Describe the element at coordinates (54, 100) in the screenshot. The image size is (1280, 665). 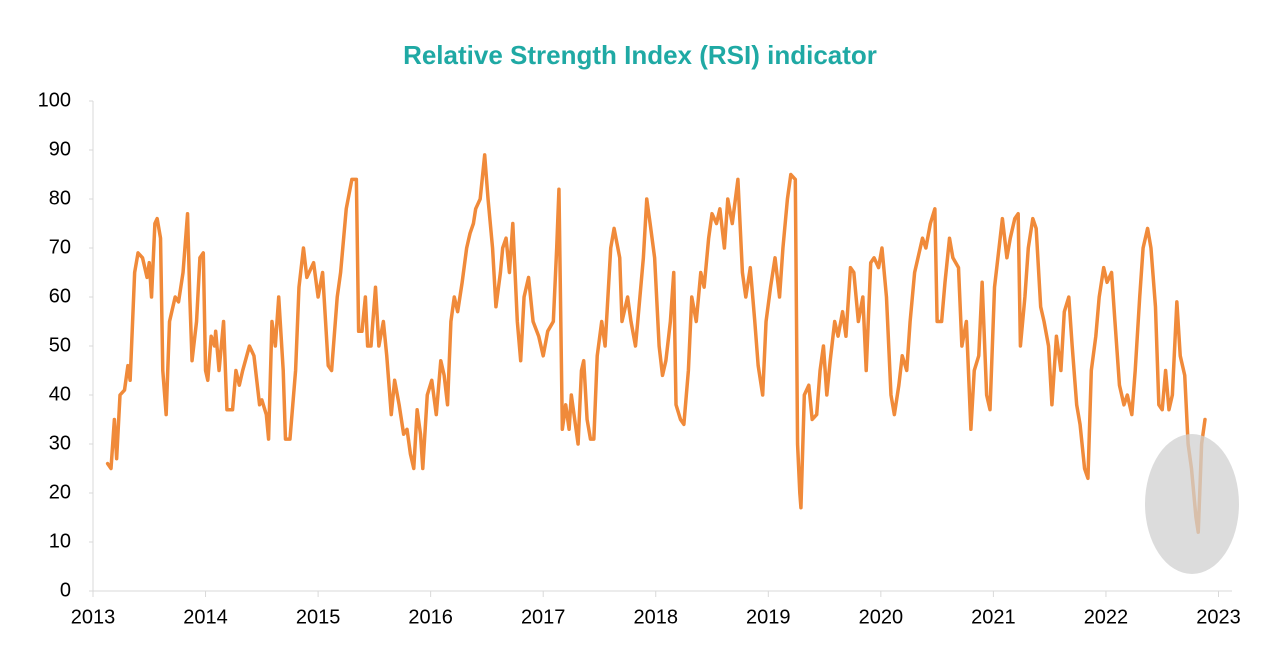
I see `y-tick-label: 100` at that location.